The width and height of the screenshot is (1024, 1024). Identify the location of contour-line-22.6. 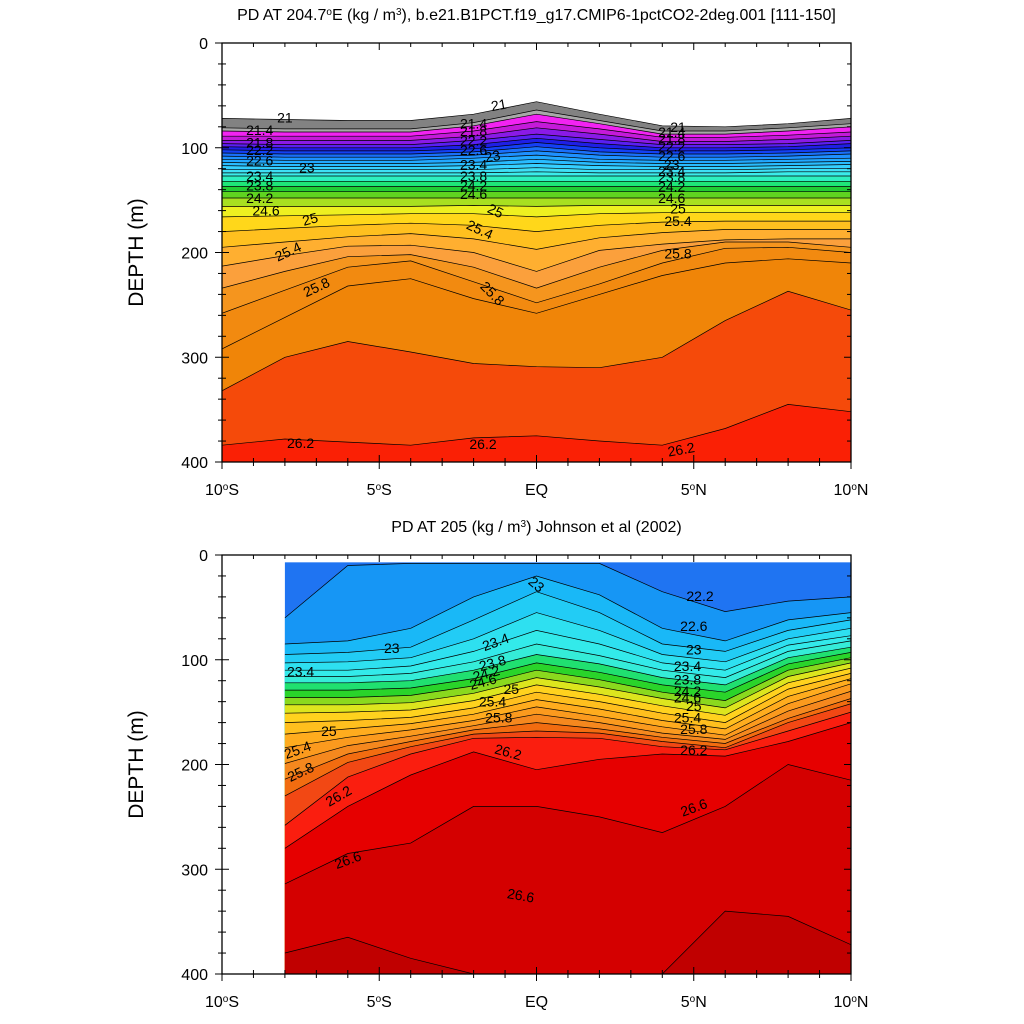
(536, 154).